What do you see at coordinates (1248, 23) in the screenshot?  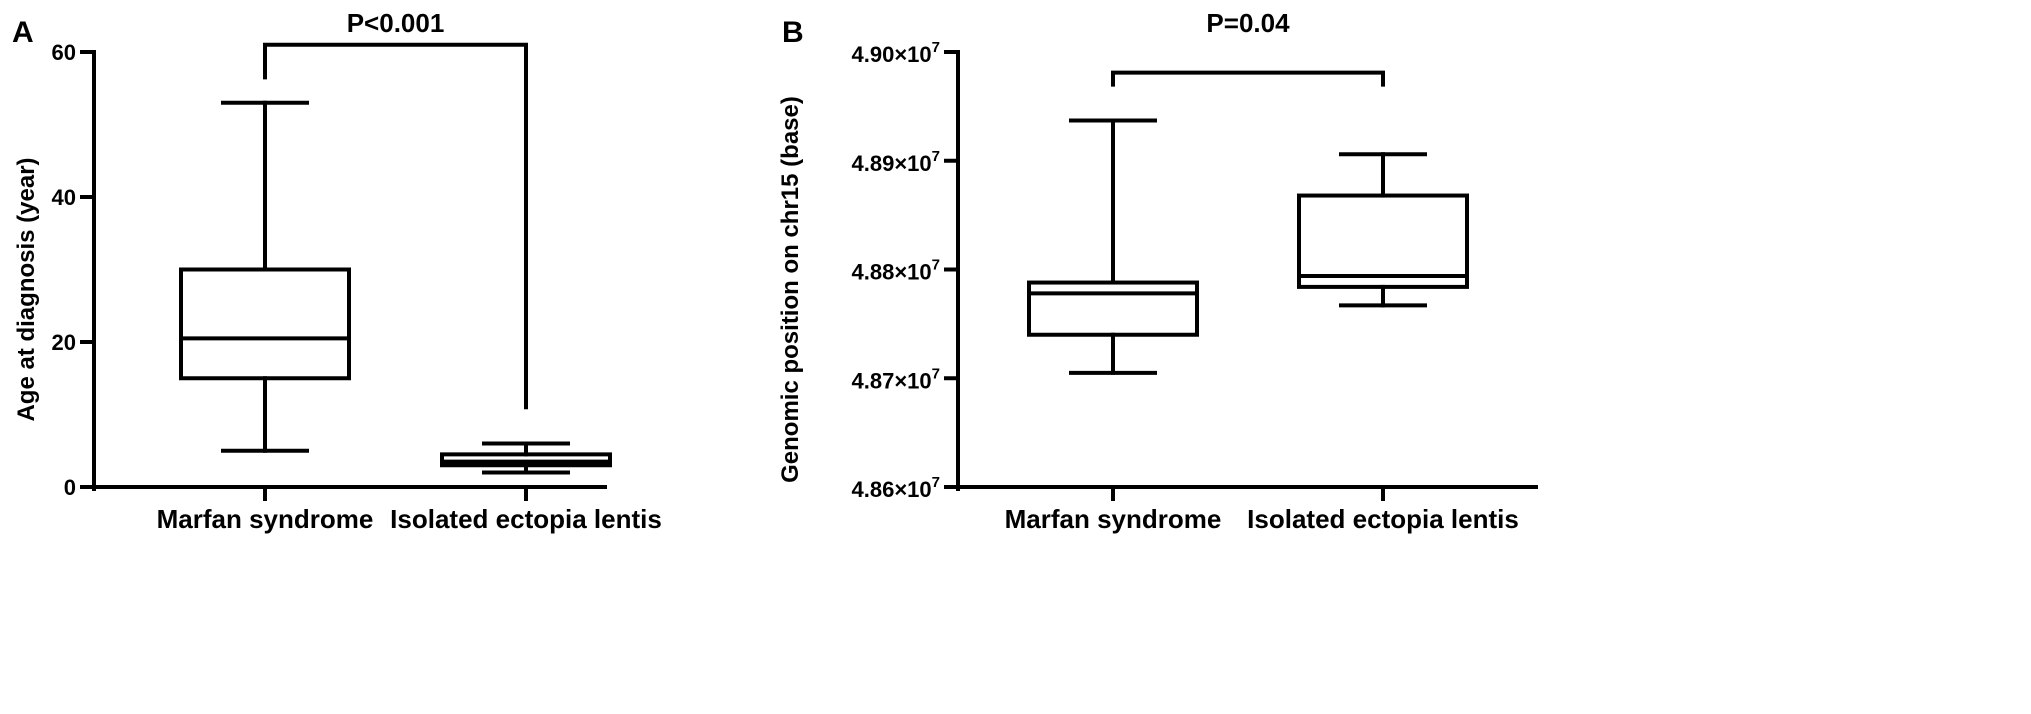 I see `panel-b-significance-label: P=0.04` at bounding box center [1248, 23].